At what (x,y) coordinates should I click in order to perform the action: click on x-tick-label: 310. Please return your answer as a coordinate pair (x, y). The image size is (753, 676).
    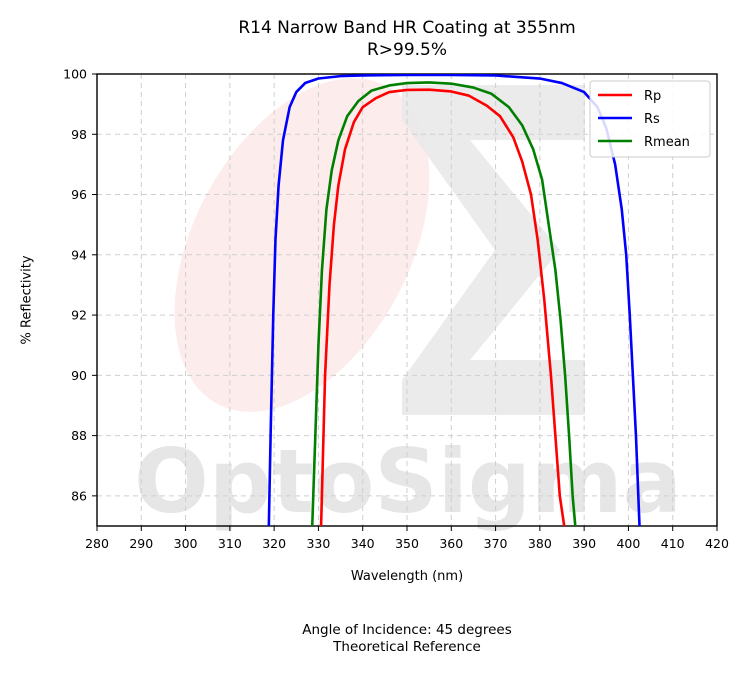
    Looking at the image, I should click on (230, 543).